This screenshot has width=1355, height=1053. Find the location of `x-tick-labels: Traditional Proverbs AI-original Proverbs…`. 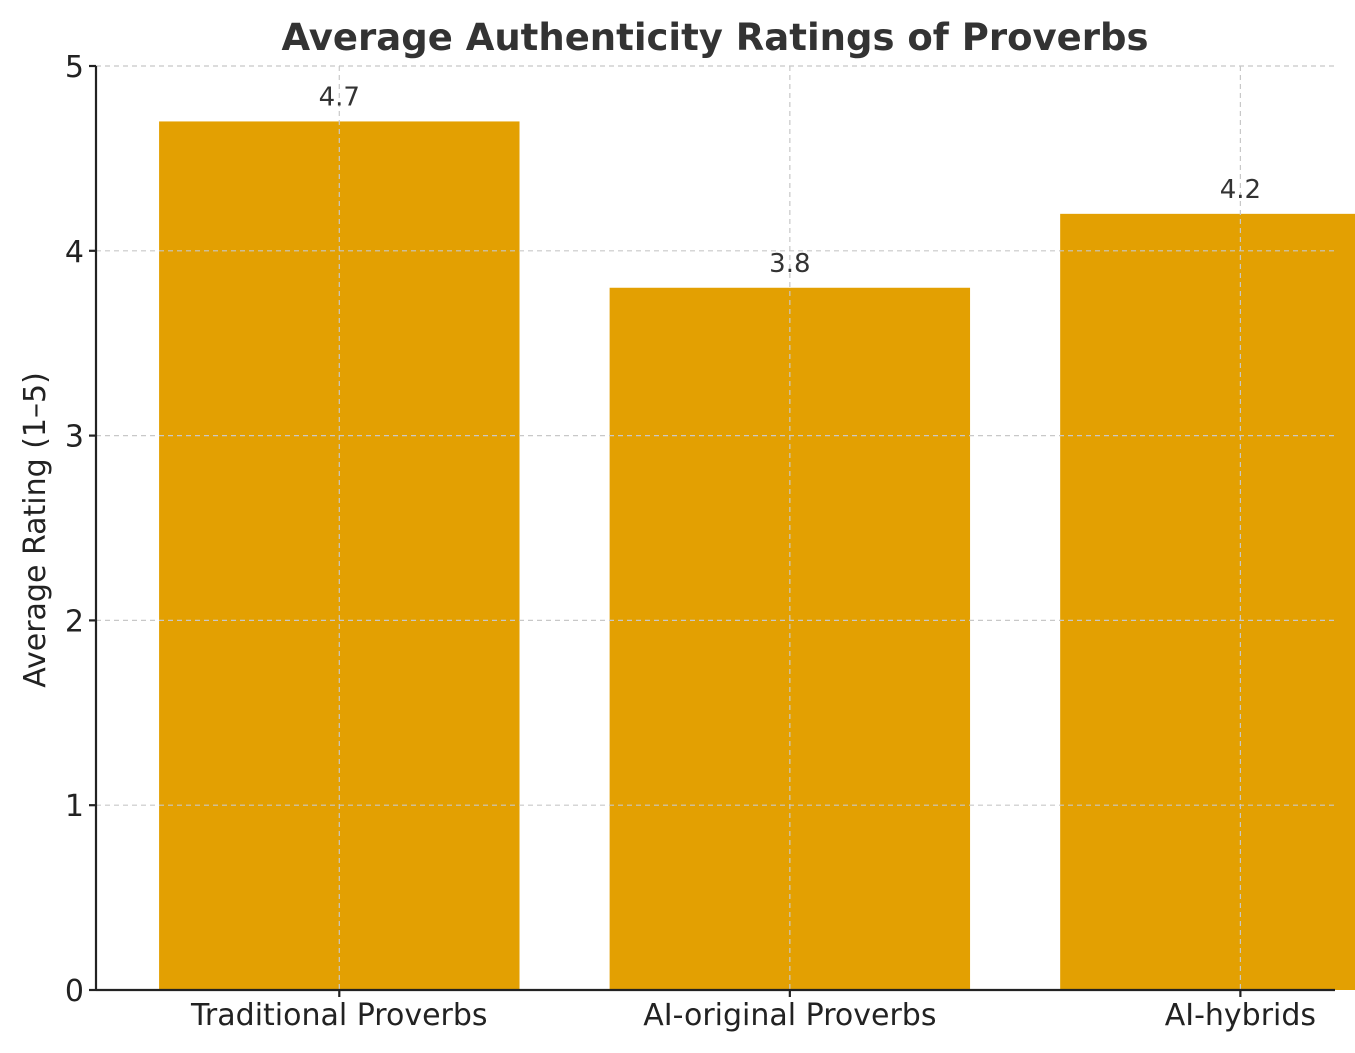

x-tick-labels: Traditional Proverbs AI-original Proverbs… is located at coordinates (753, 1011).